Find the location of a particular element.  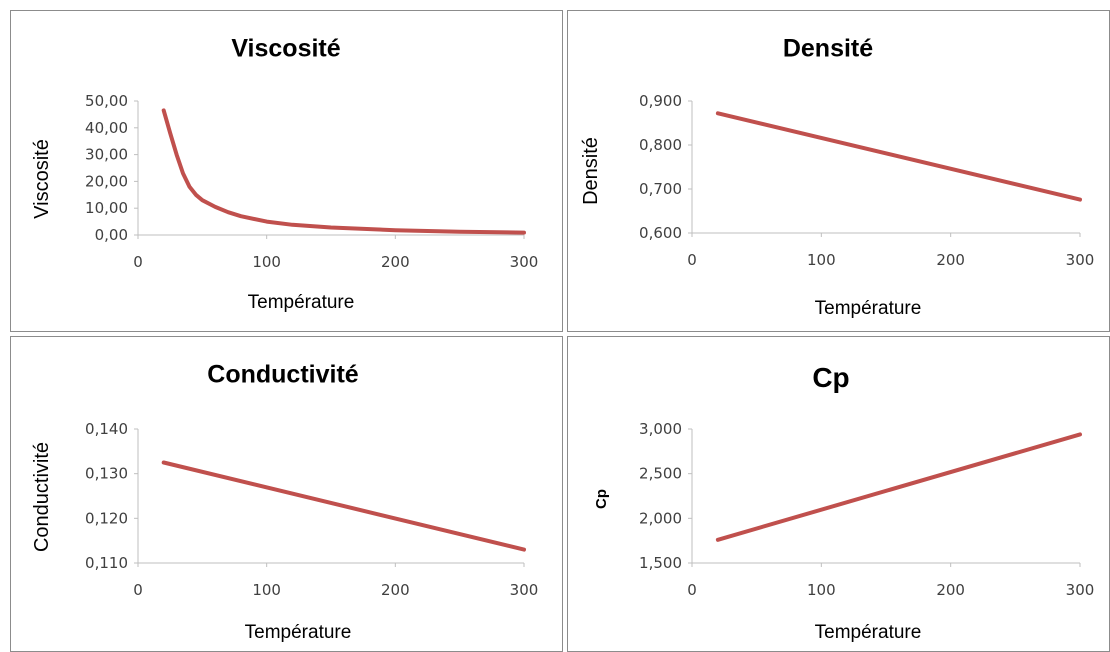

y-tick-label: 0,00 is located at coordinates (111, 235).